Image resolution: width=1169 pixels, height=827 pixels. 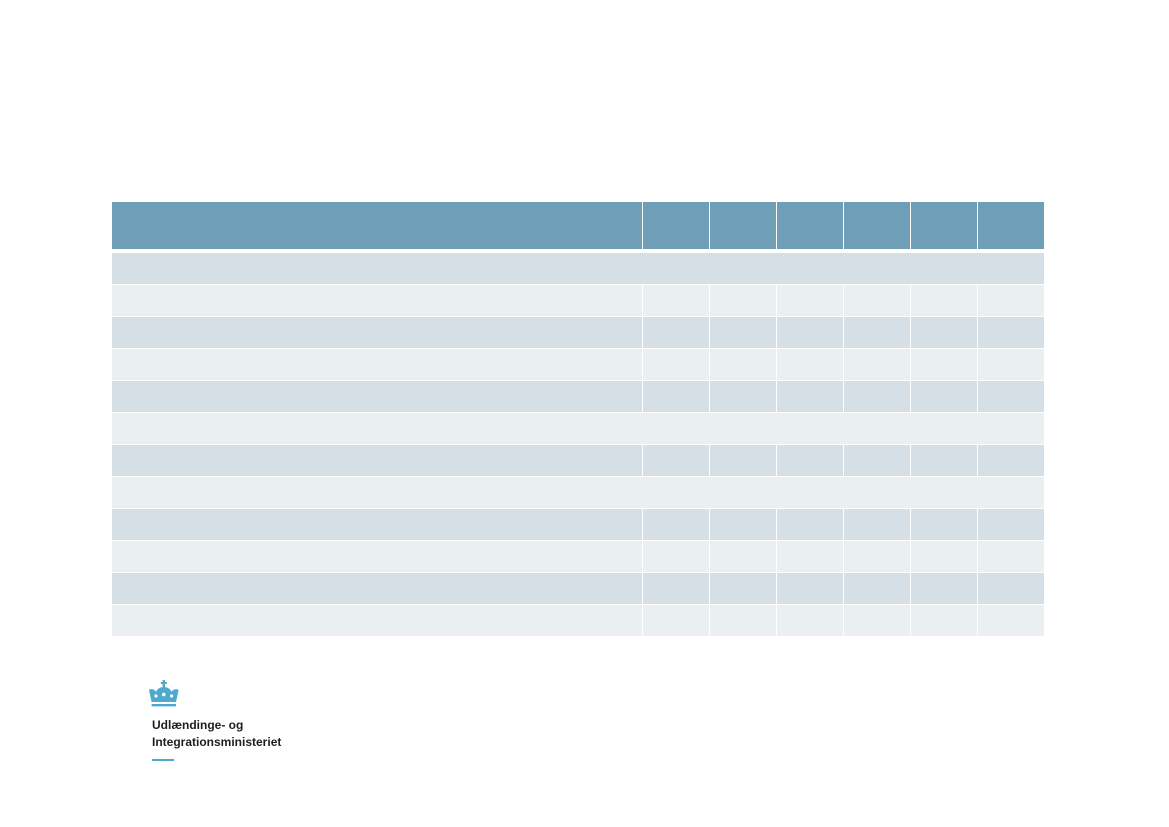 What do you see at coordinates (216, 734) in the screenshot?
I see `ministry-name: Udlændinge- og Integrationsministeriet` at bounding box center [216, 734].